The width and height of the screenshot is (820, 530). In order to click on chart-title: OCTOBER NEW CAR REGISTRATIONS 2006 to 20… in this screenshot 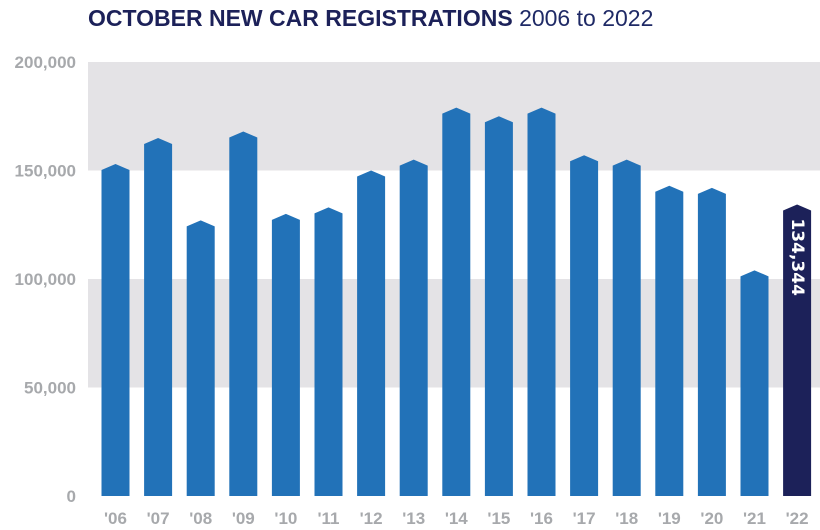, I will do `click(370, 18)`.